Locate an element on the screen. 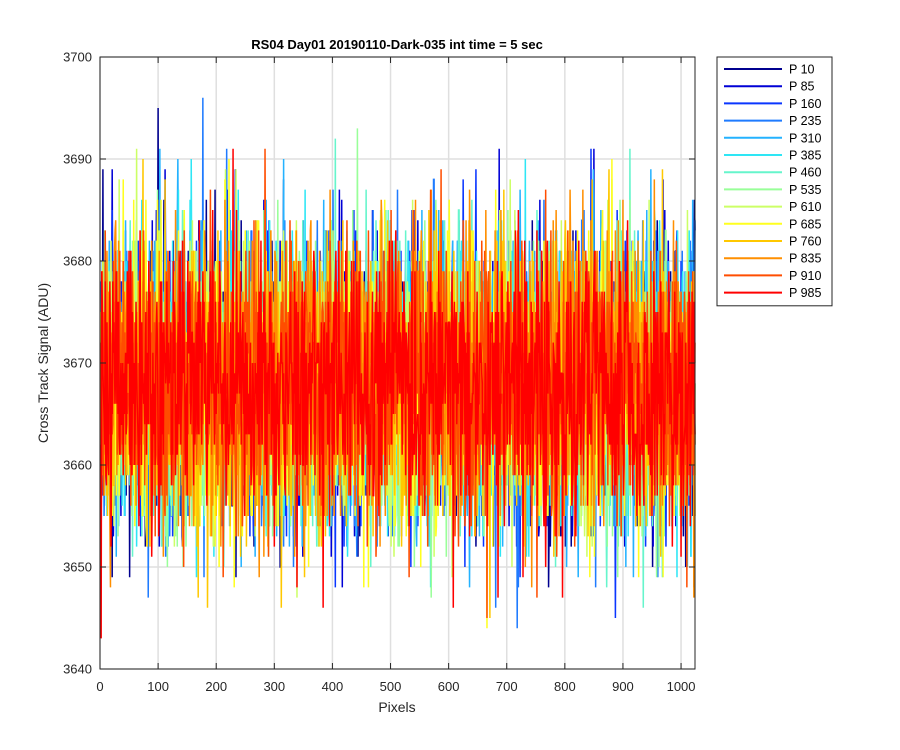  x-tick-label: 400 is located at coordinates (333, 686).